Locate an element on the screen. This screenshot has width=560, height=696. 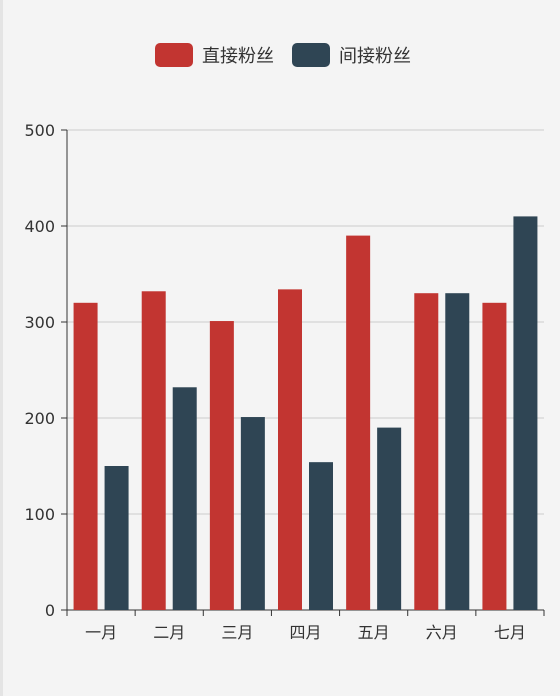
y-tick-label: 500 is located at coordinates (39, 130).